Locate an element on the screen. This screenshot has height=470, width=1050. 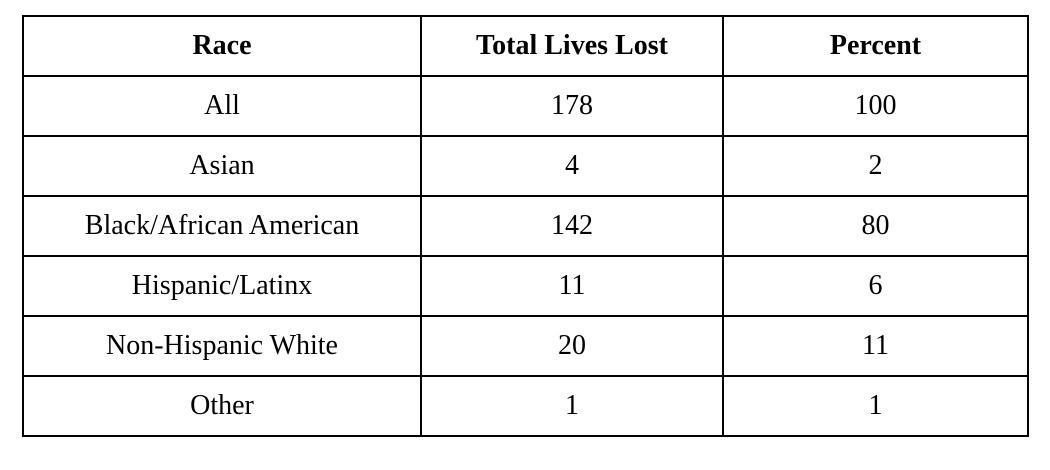
table-cell: 2 is located at coordinates (875, 166).